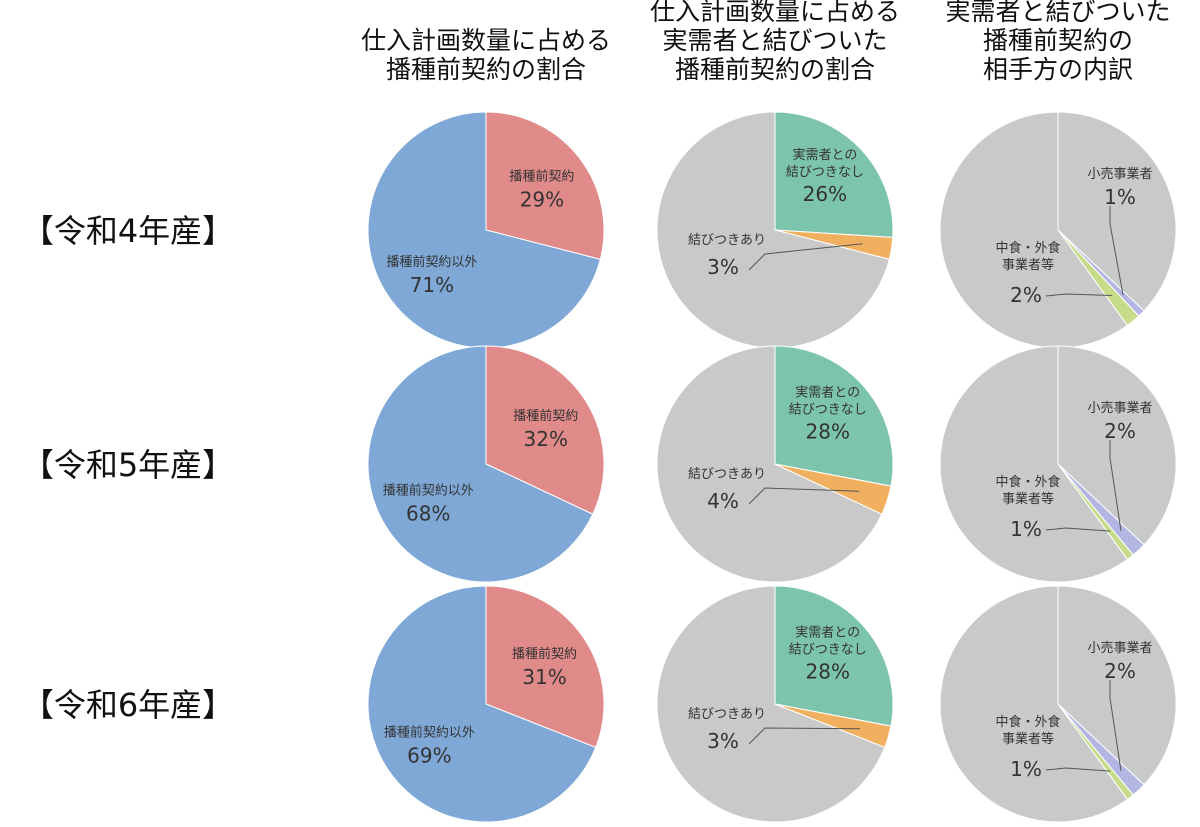  I want to click on row-label: 【令和4年産】, so click(128, 231).